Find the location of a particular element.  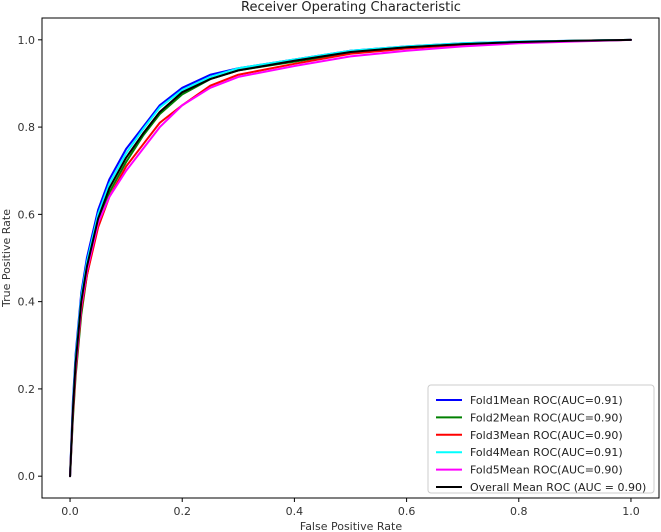

legend-label-3: Fold3Mean ROC(AUC=0.90) is located at coordinates (546, 435).